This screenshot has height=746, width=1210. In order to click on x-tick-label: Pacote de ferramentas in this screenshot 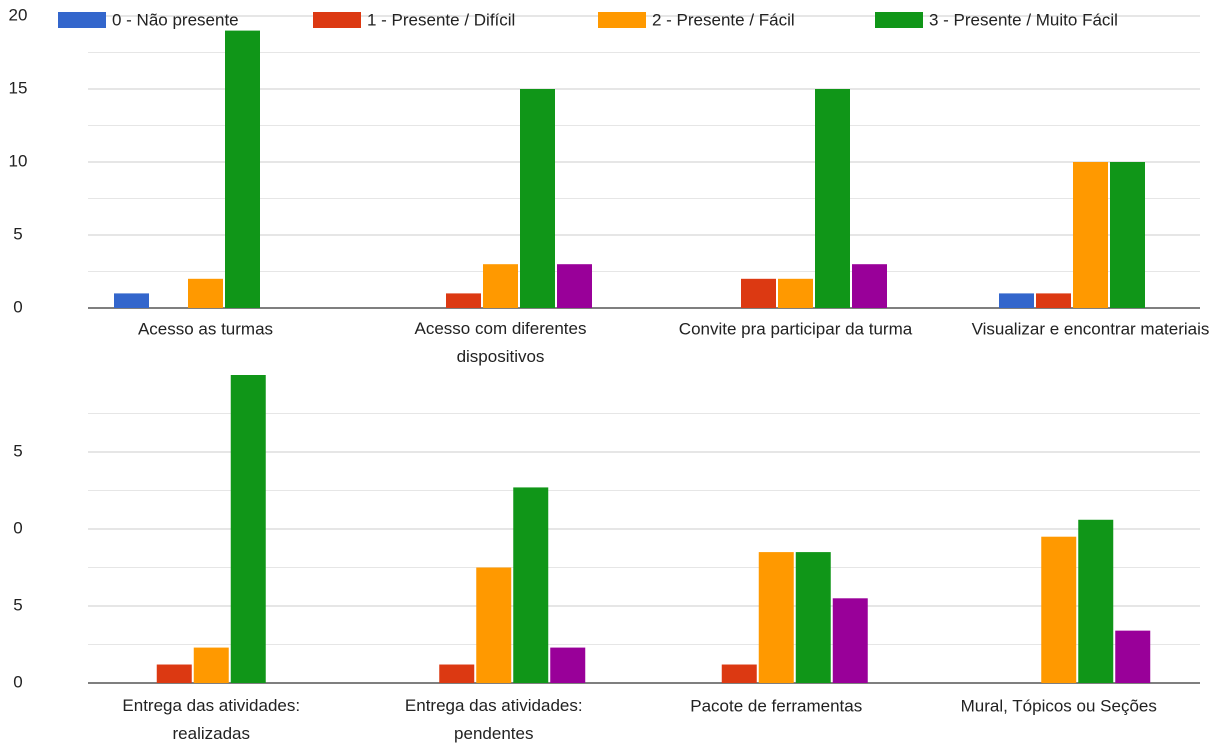, I will do `click(776, 705)`.